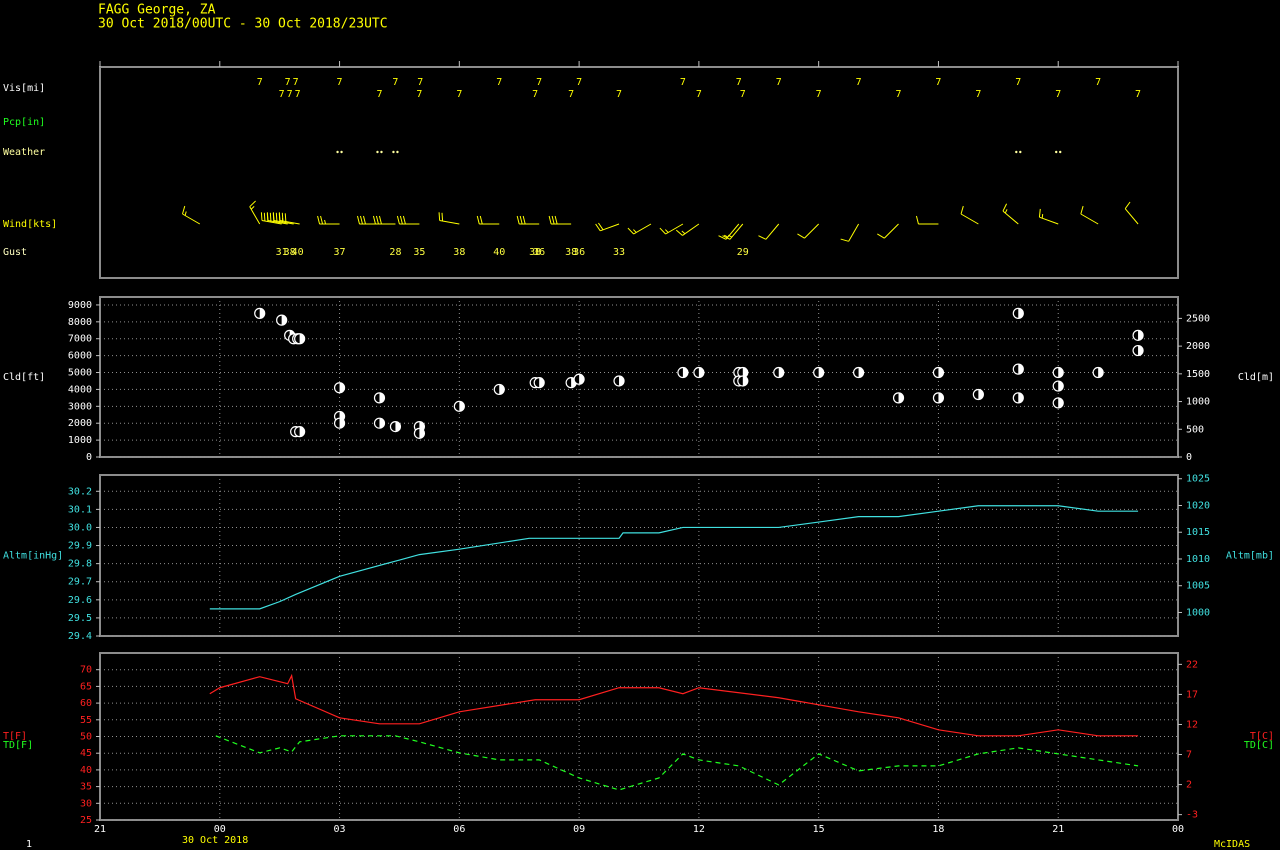  I want to click on y2-tick-label: 12, so click(1192, 724).